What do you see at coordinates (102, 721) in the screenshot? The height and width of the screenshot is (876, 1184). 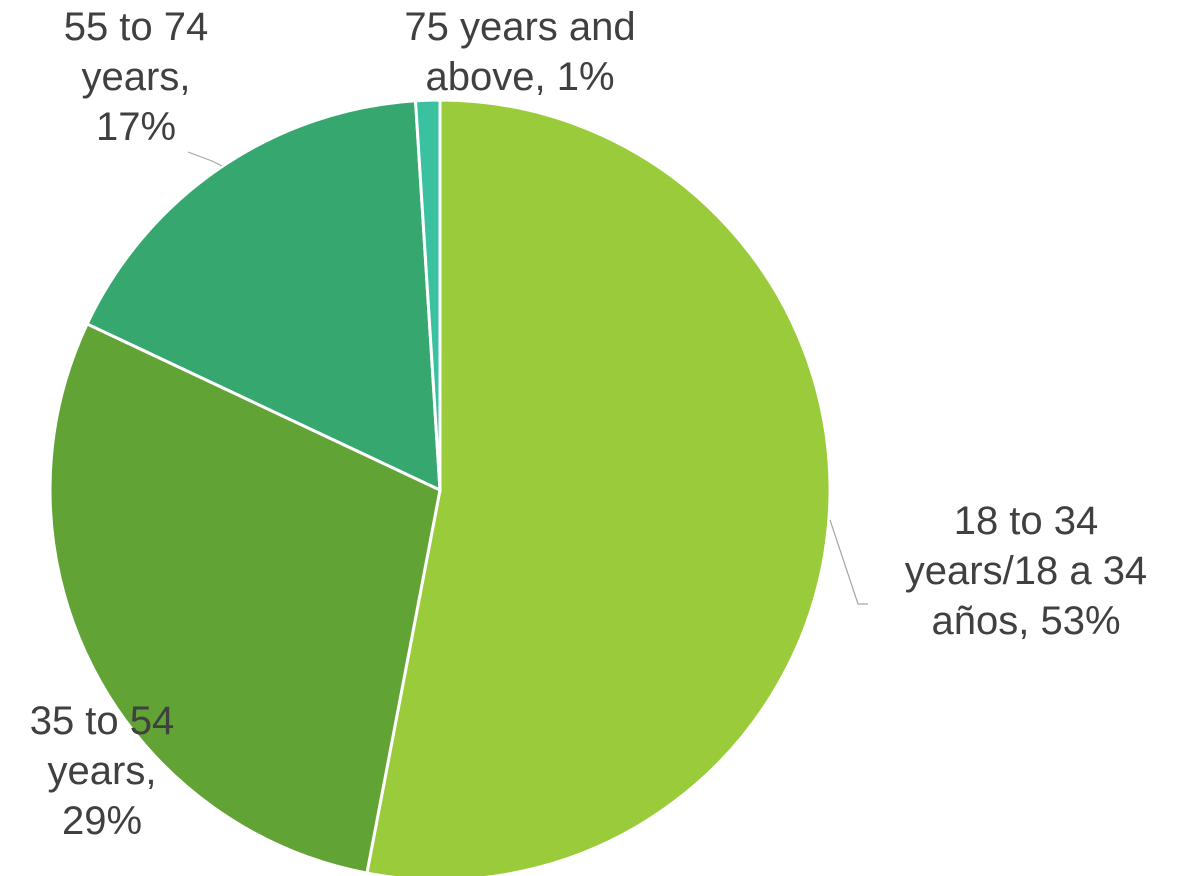 I see `slice-label-line: 35 to 54` at bounding box center [102, 721].